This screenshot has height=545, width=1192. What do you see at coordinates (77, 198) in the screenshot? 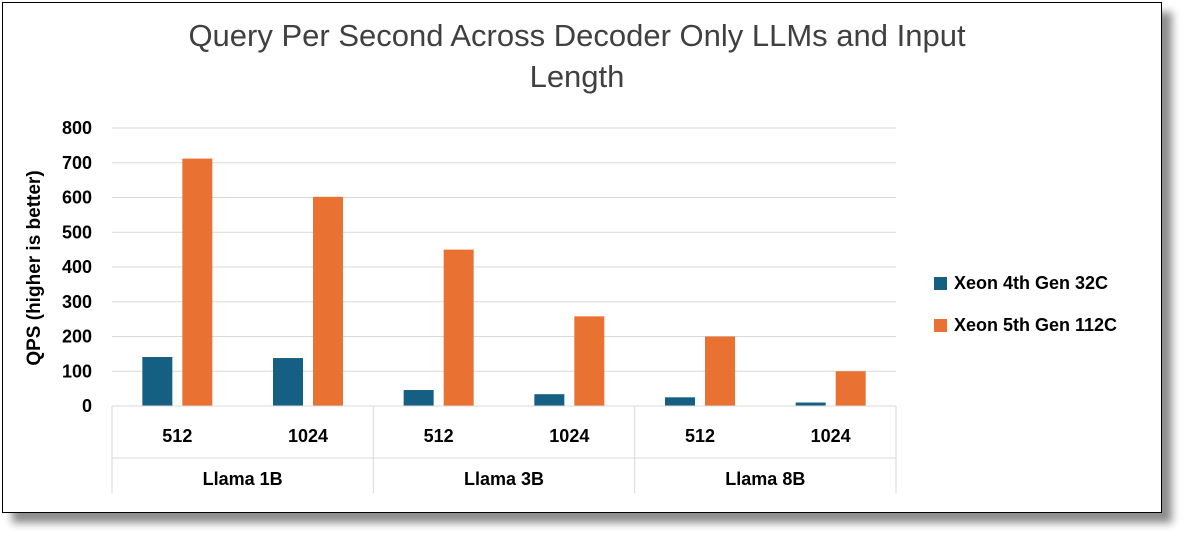
I see `y-tick-label: 600` at bounding box center [77, 198].